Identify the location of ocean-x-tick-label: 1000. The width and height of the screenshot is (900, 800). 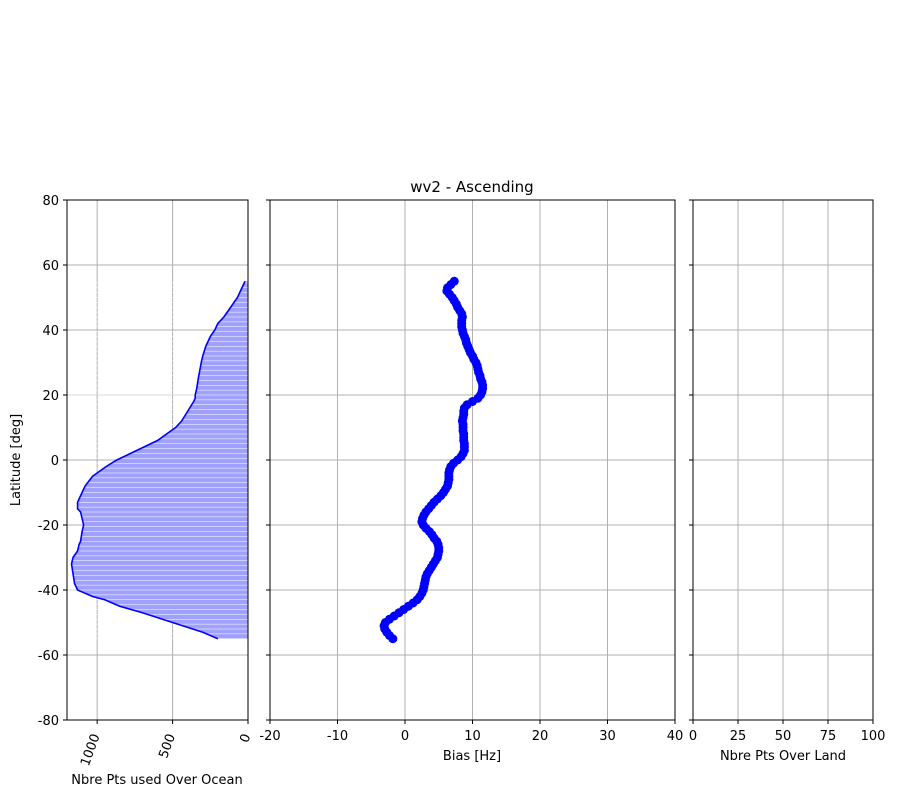
(90, 750).